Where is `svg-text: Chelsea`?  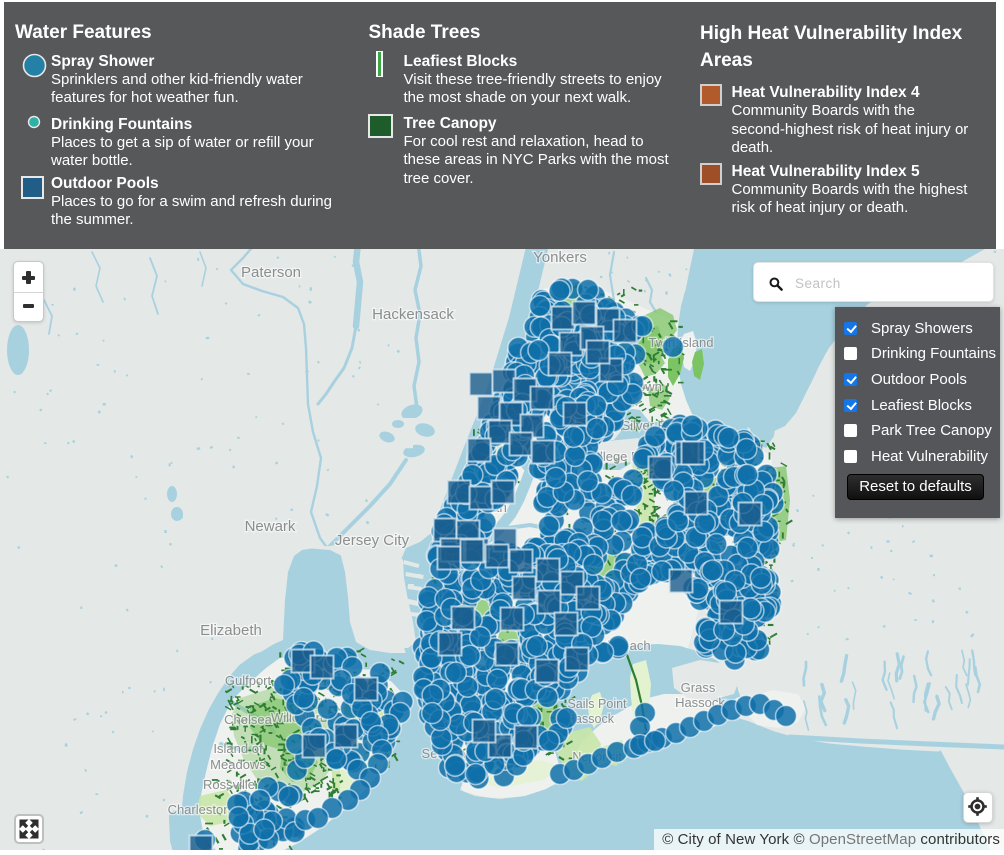 svg-text: Chelsea is located at coordinates (248, 719).